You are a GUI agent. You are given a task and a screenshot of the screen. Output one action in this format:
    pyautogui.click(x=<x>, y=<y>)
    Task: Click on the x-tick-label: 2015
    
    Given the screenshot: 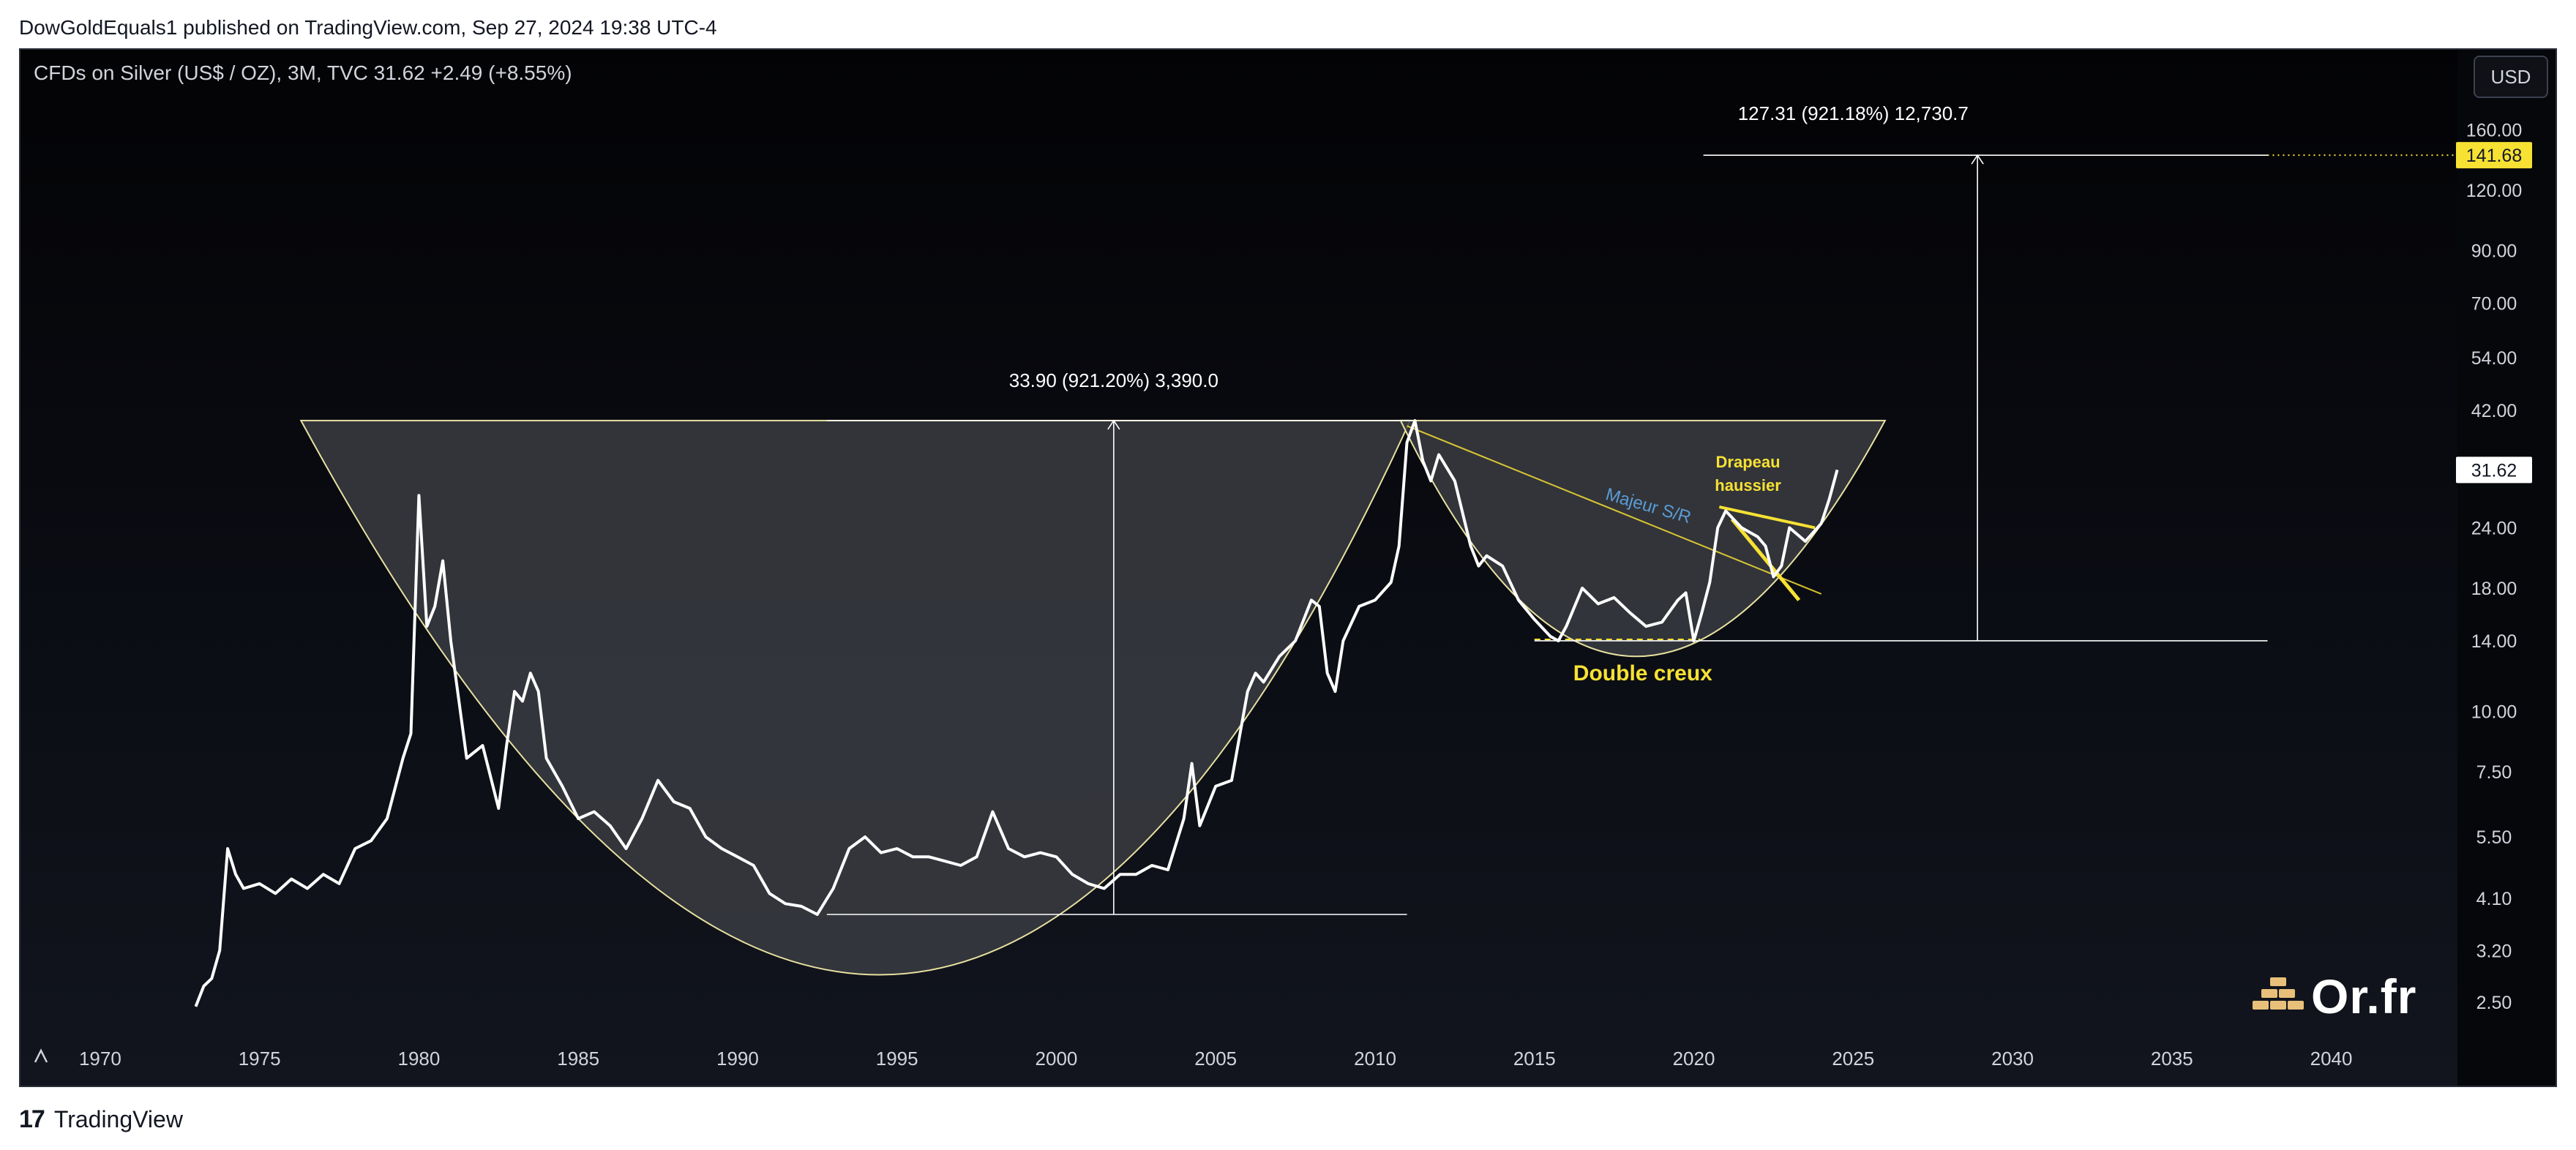 What is the action you would take?
    pyautogui.click(x=1534, y=1059)
    